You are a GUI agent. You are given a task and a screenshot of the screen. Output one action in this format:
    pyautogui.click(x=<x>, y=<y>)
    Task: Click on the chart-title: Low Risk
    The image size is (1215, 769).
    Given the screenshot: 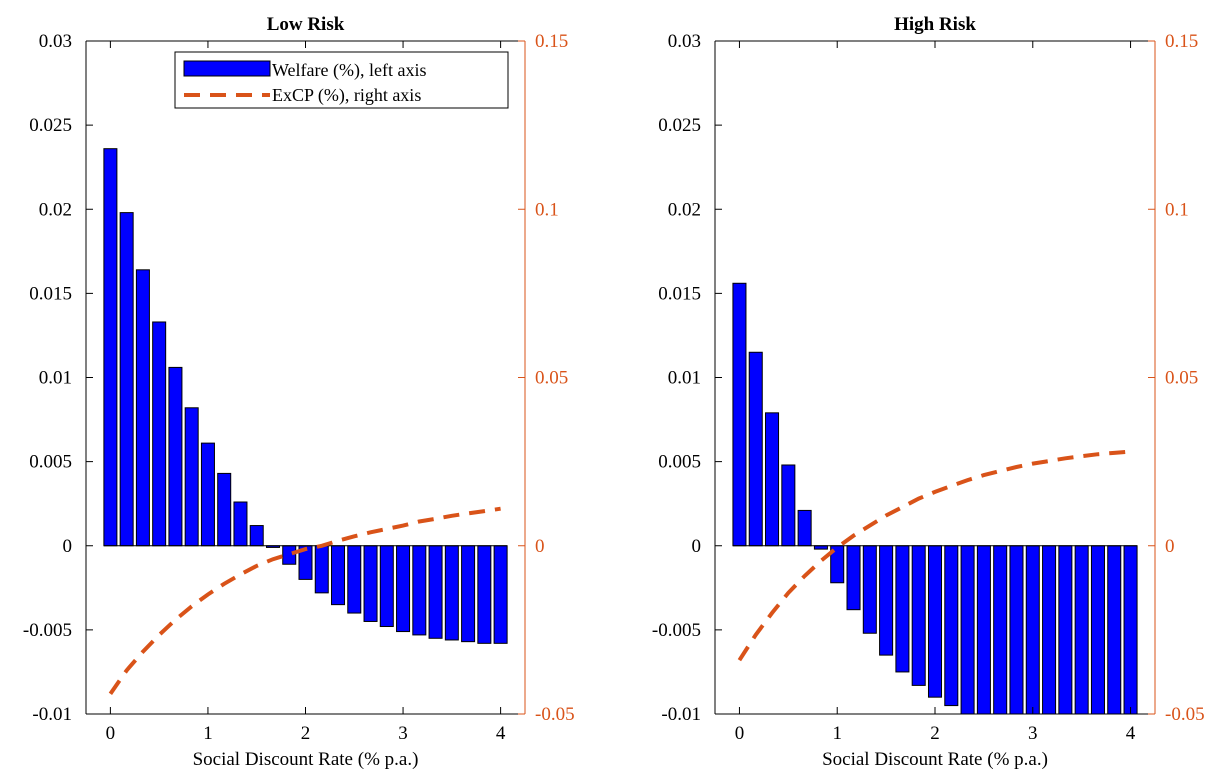 What is the action you would take?
    pyautogui.click(x=306, y=24)
    